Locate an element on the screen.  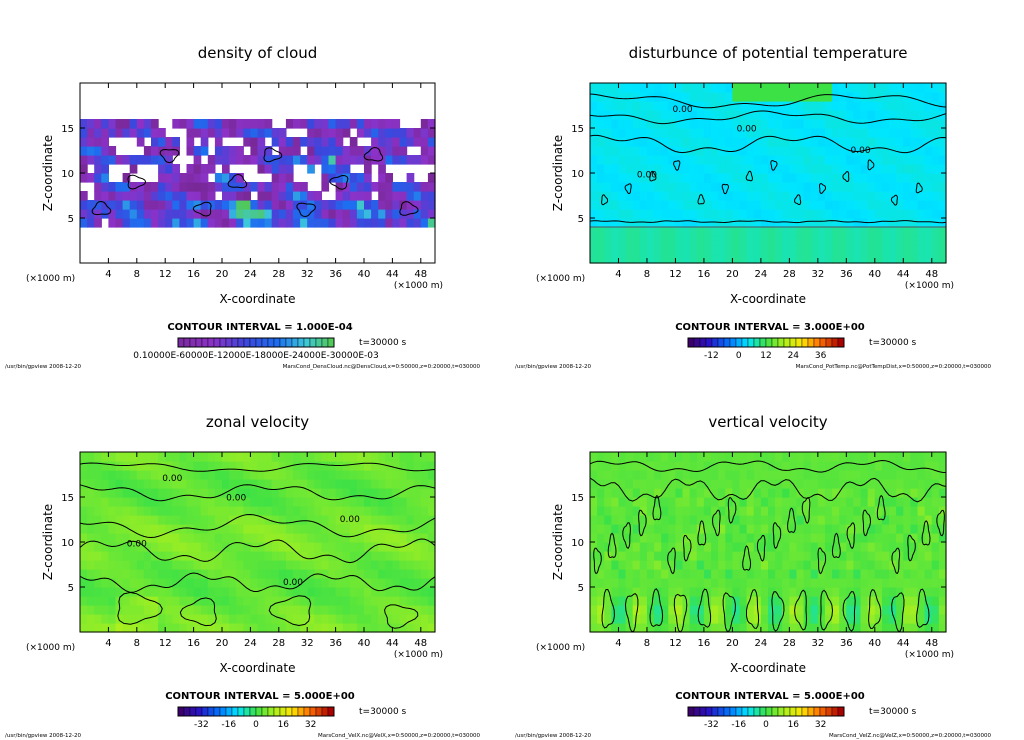
x-tick-label: 24 is located at coordinates (761, 274).